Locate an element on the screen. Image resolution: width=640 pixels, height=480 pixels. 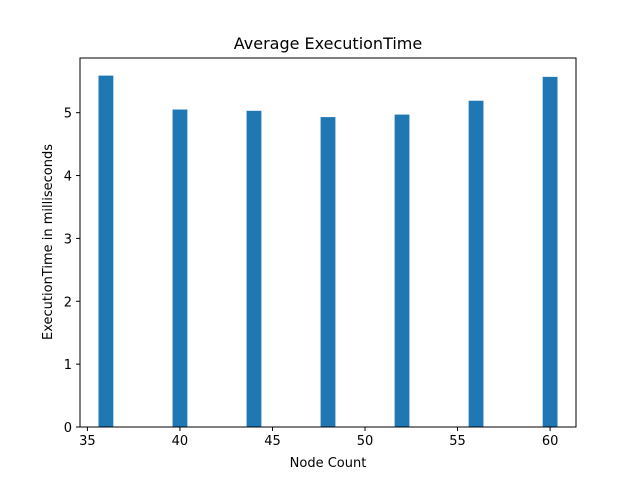
x-tick-label: 55 is located at coordinates (457, 441).